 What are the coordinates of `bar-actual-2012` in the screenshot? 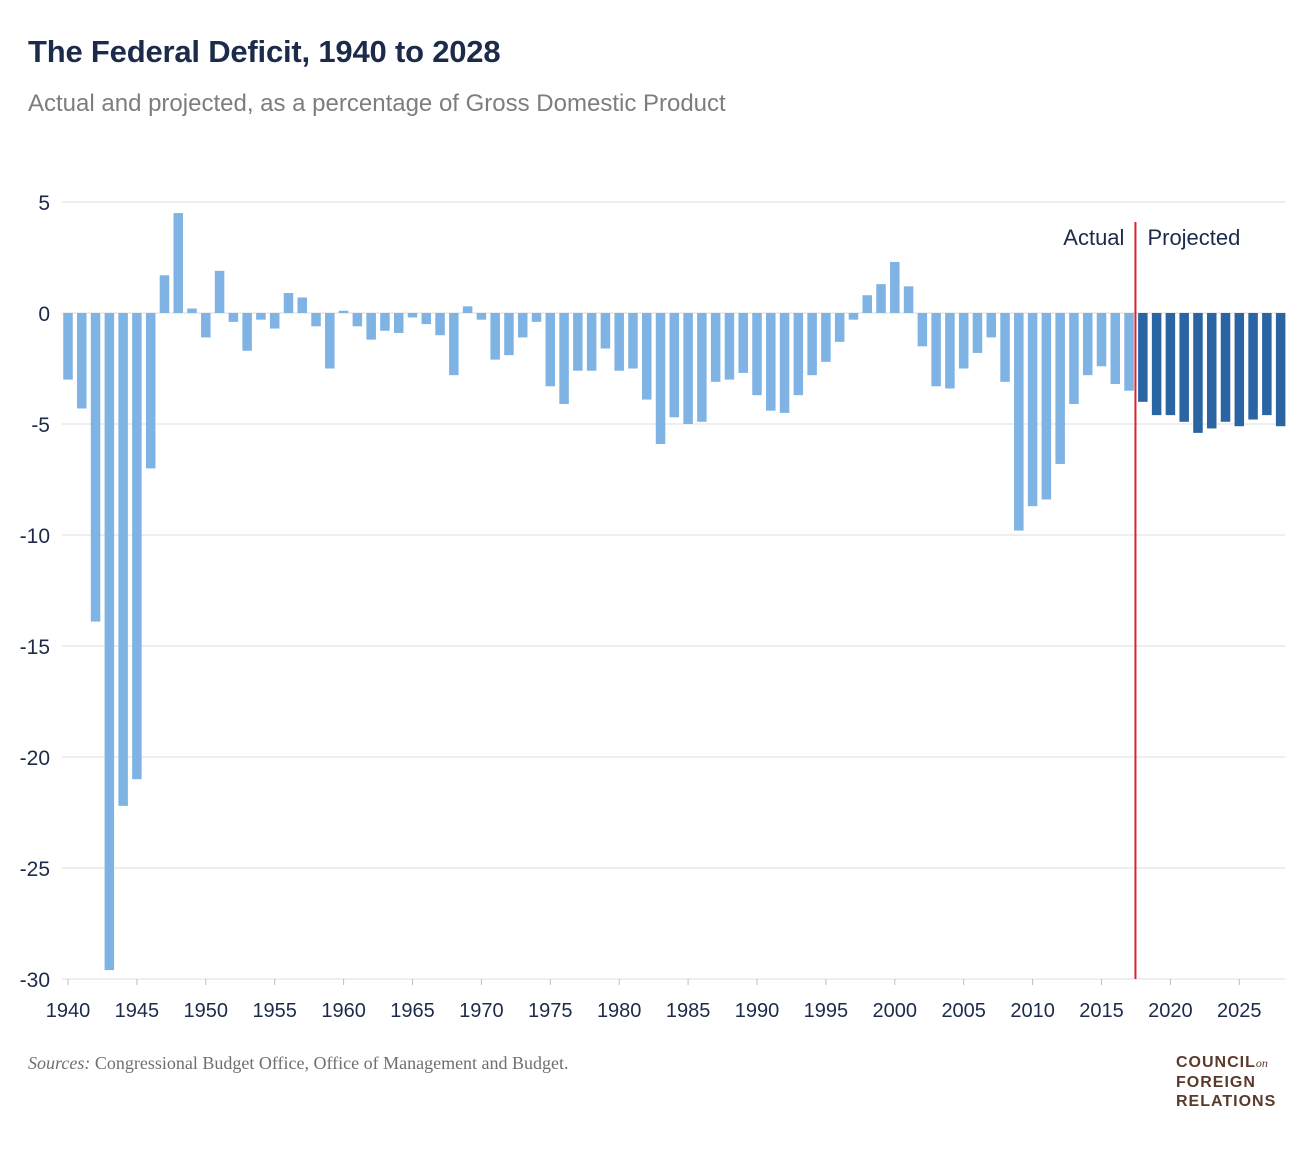 It's located at (1060, 388).